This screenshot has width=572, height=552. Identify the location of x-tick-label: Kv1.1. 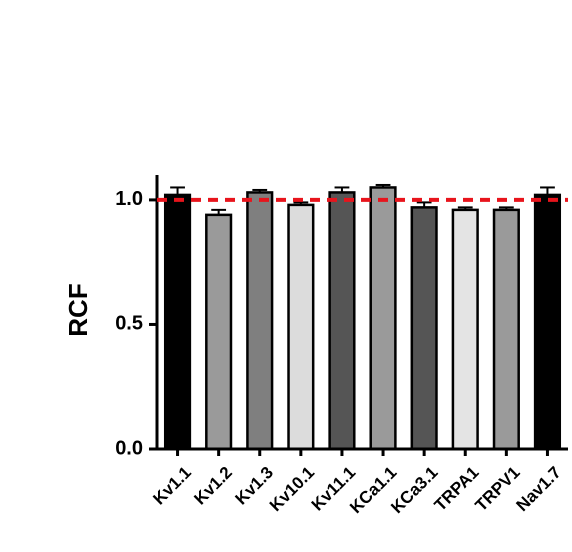
(172, 486).